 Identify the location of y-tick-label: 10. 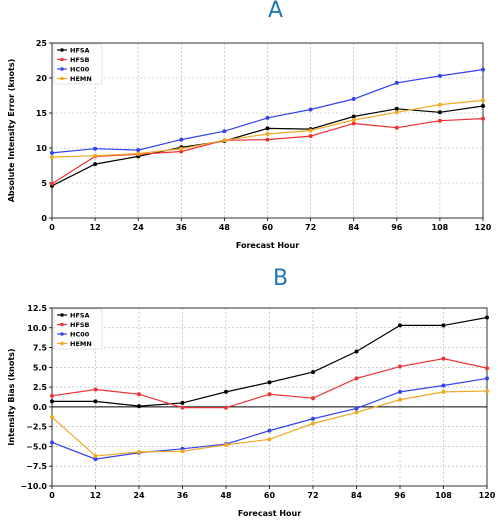
(42, 148).